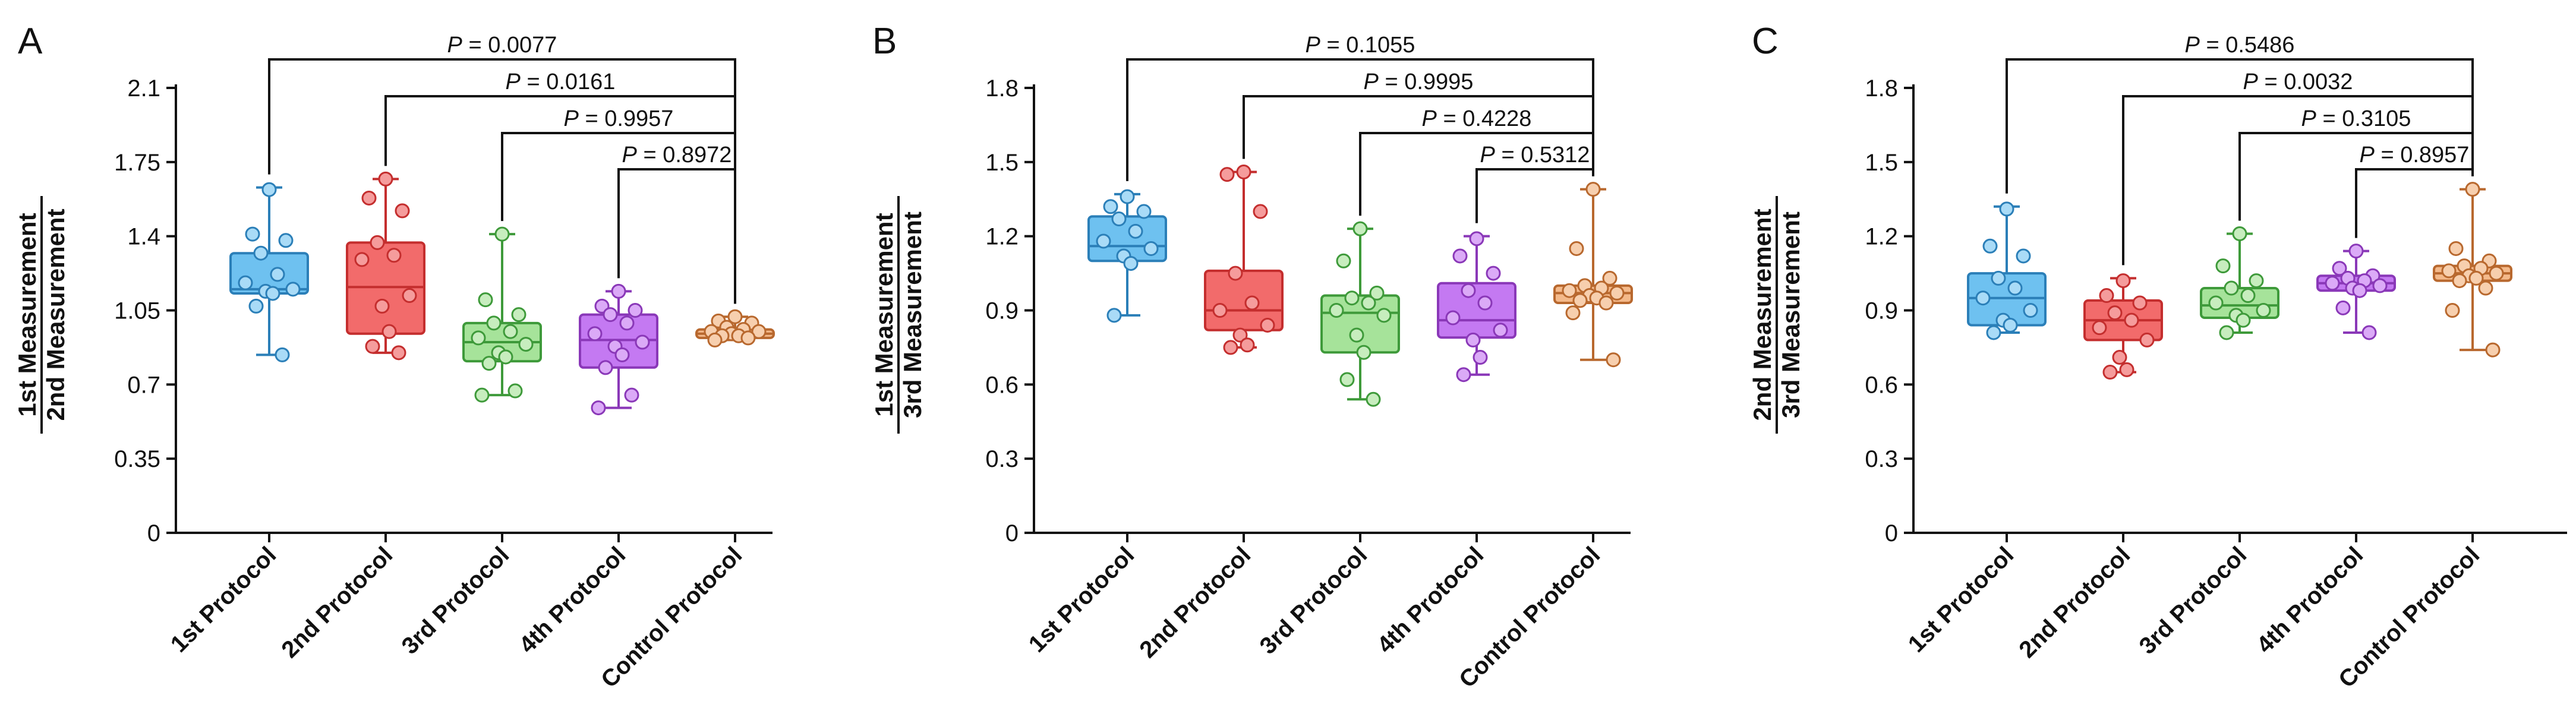  I want to click on box-2nd-protocol: 2nd Protocol, so click(350, 417).